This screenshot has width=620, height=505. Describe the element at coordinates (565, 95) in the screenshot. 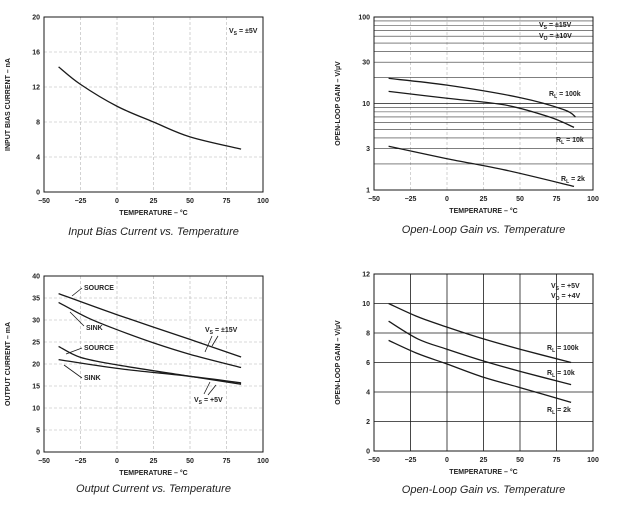

I see `c2-rl100k-label: RL = 100k` at that location.